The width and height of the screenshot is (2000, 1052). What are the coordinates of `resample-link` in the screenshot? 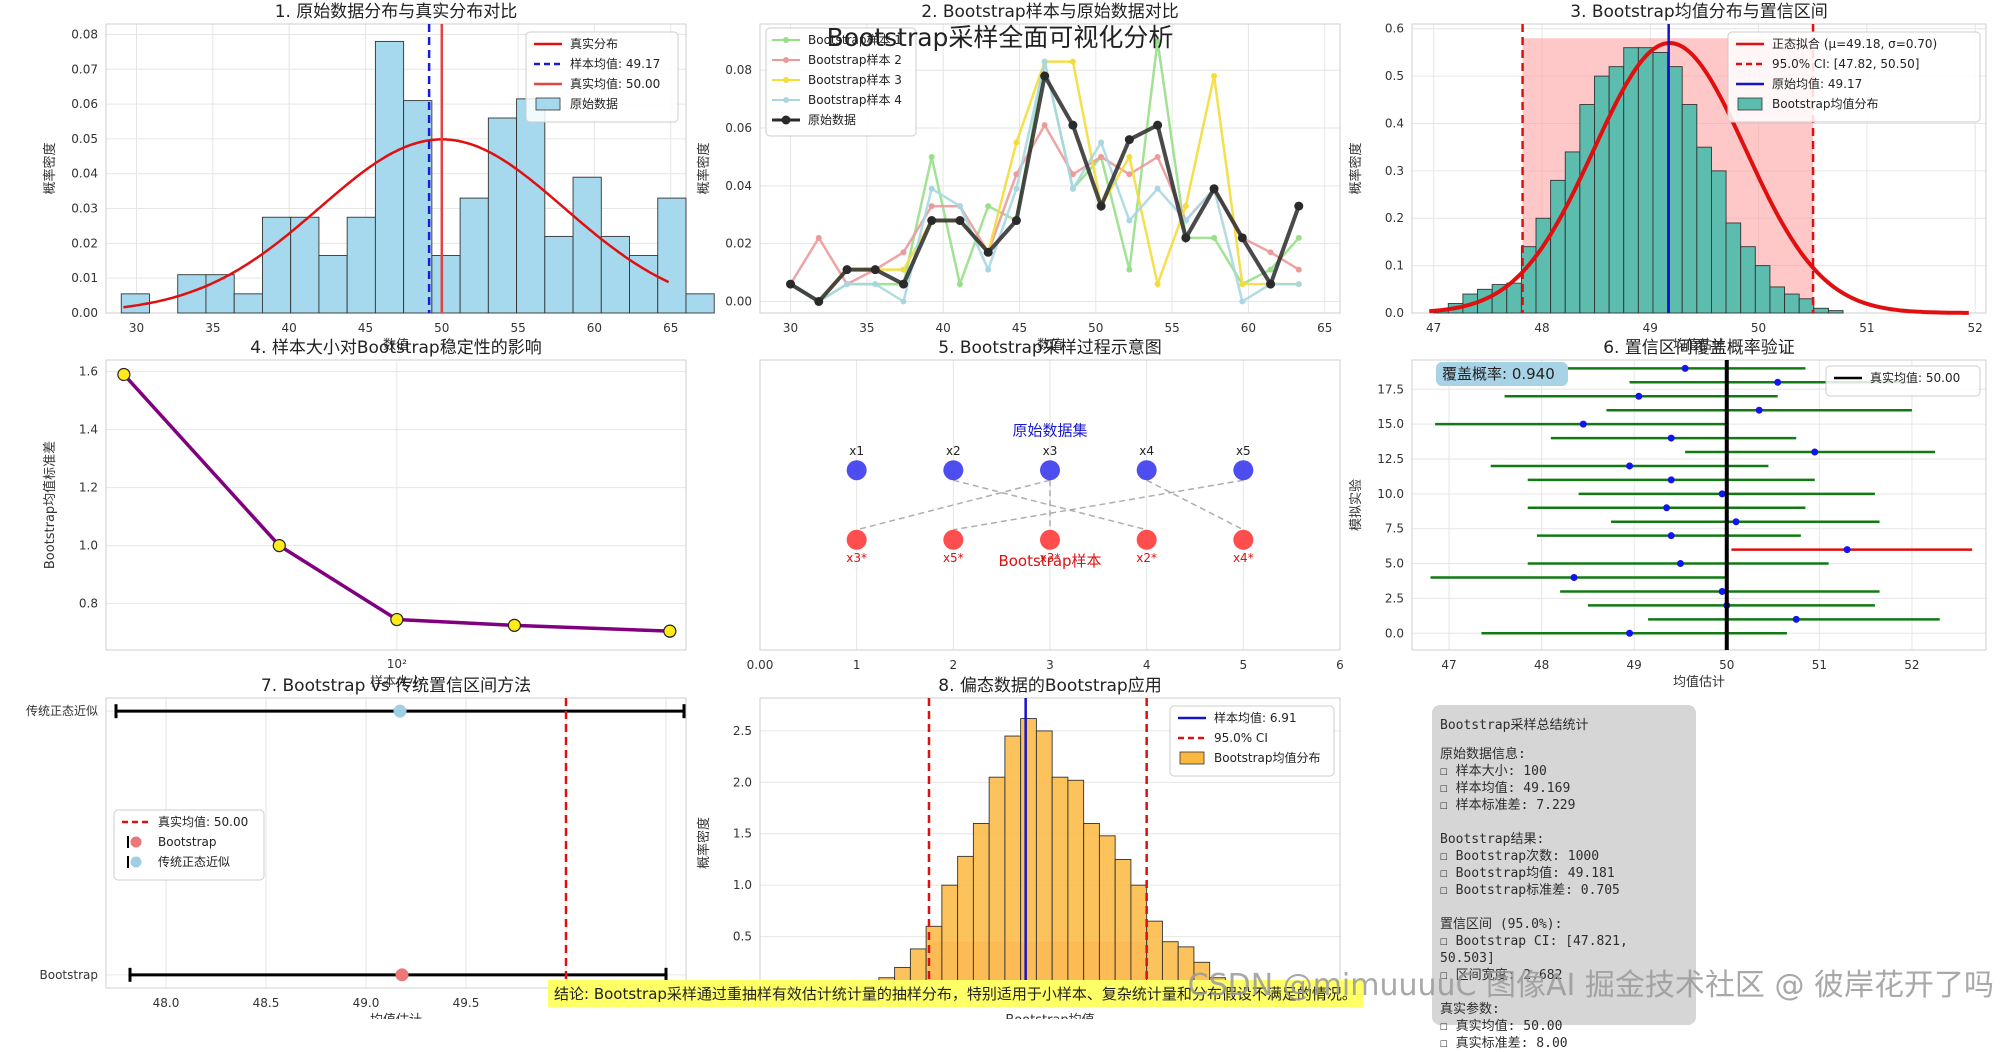 It's located at (1195, 505).